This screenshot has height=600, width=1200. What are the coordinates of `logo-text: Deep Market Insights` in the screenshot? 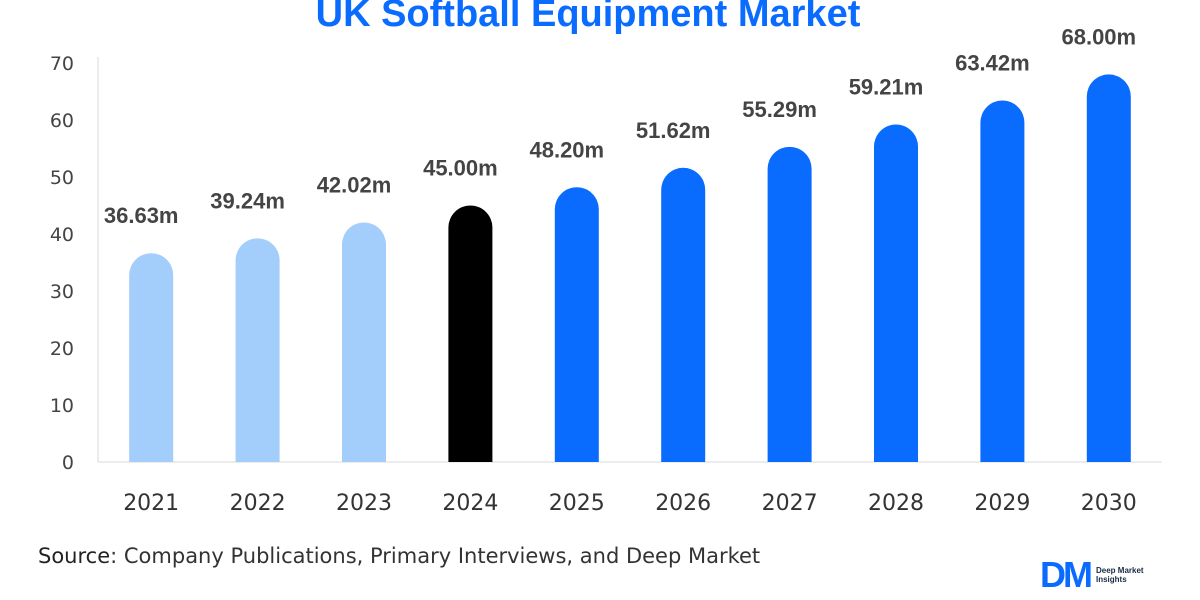 It's located at (1120, 575).